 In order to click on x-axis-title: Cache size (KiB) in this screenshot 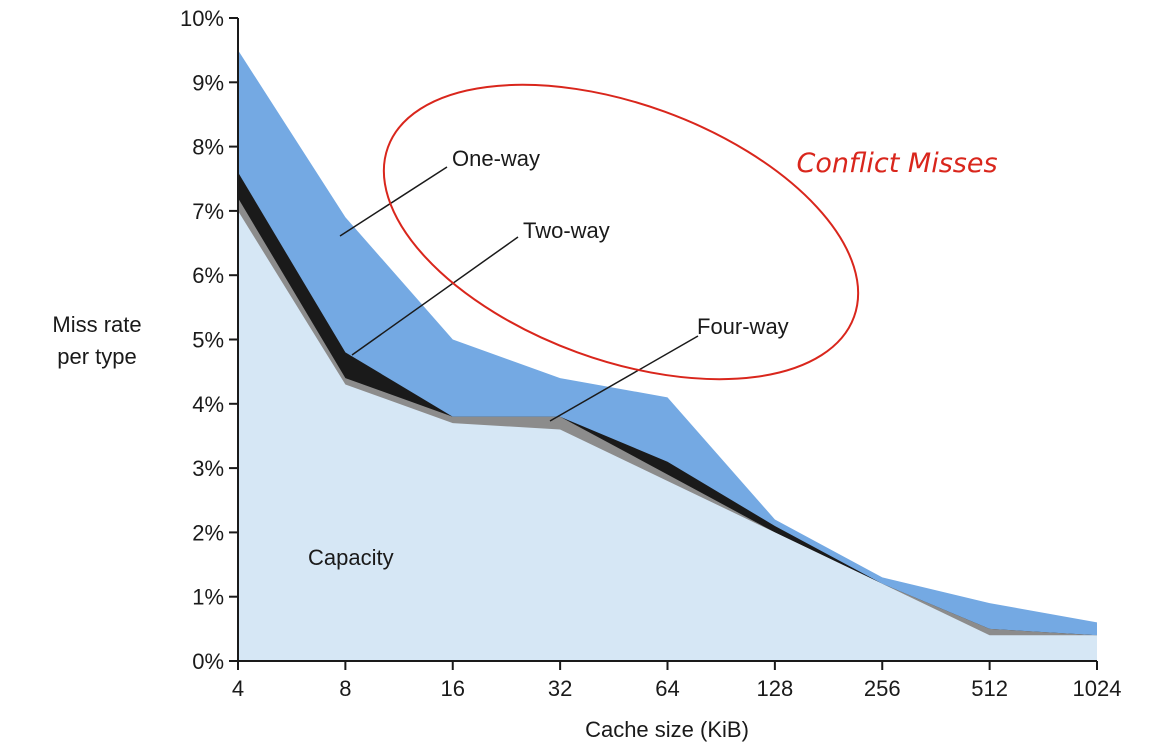, I will do `click(667, 729)`.